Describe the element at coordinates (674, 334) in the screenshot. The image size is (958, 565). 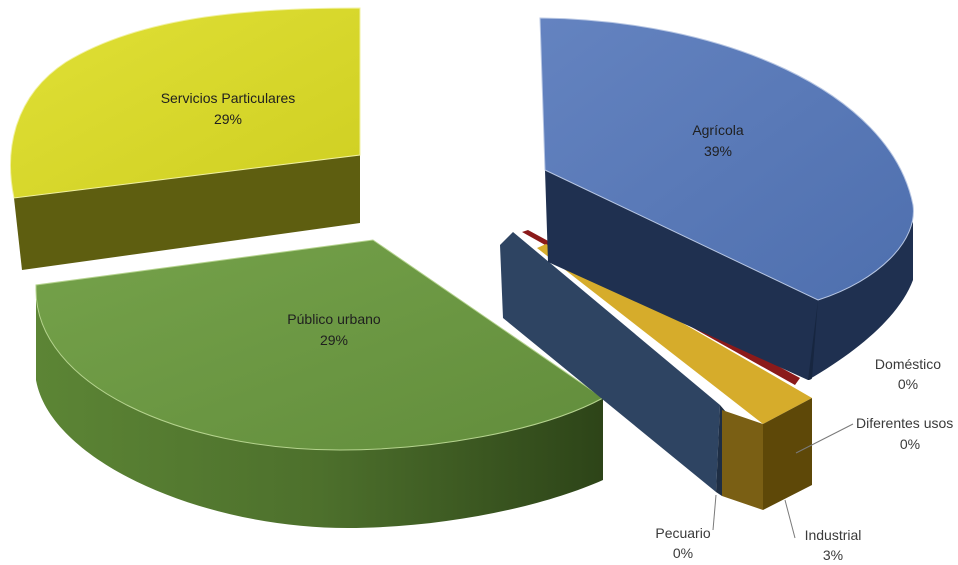
I see `slice-industrial-top` at that location.